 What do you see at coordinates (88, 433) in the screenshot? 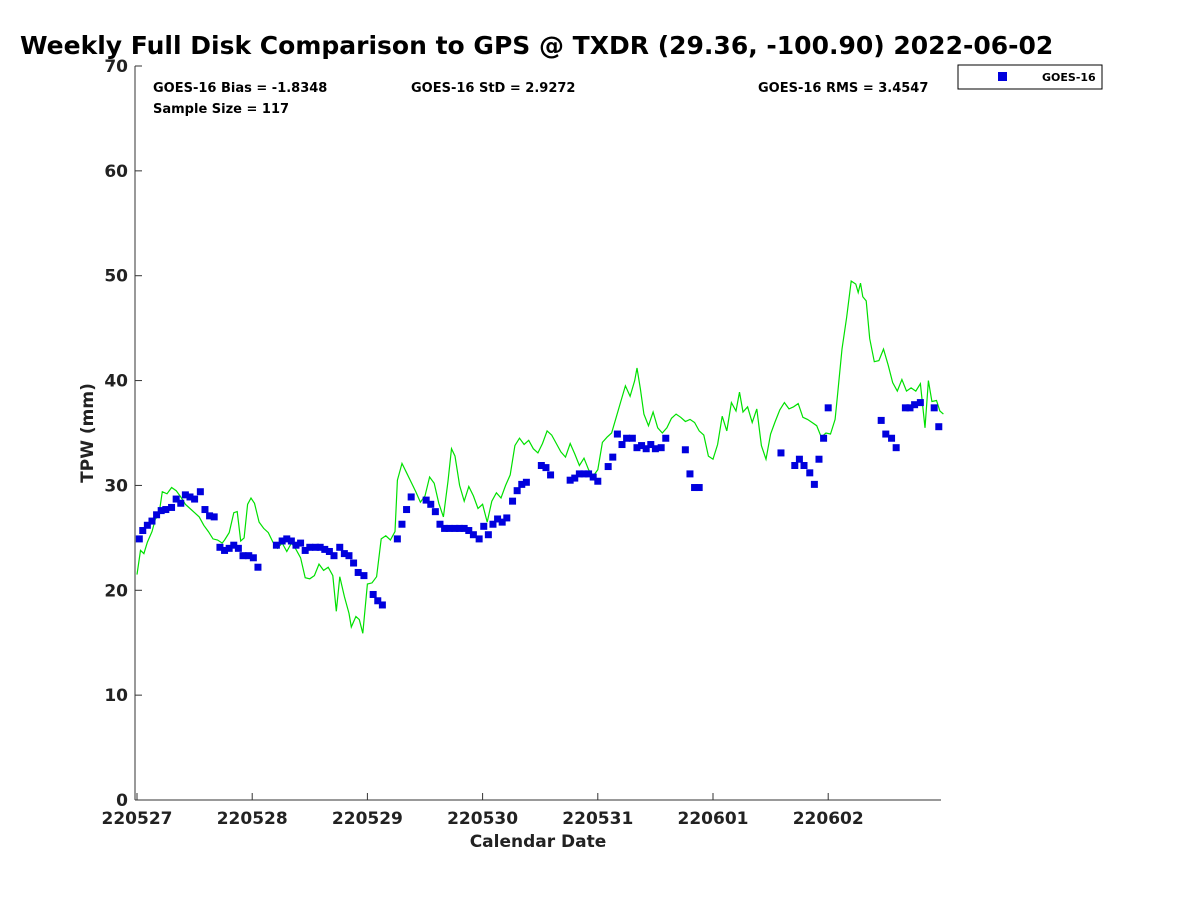
I see `y-axis-label: TPW (mm)` at bounding box center [88, 433].